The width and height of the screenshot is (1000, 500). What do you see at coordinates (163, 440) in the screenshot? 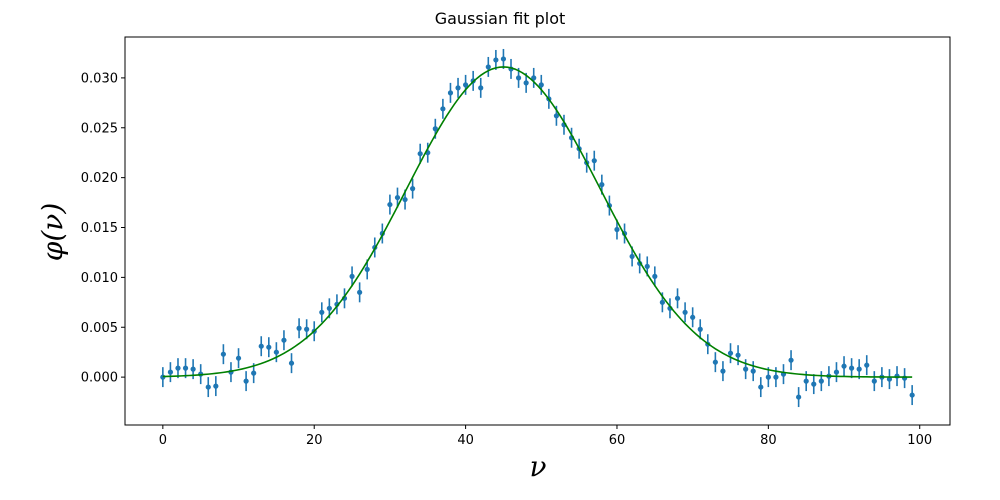
I see `x-tick-label: 0` at bounding box center [163, 440].